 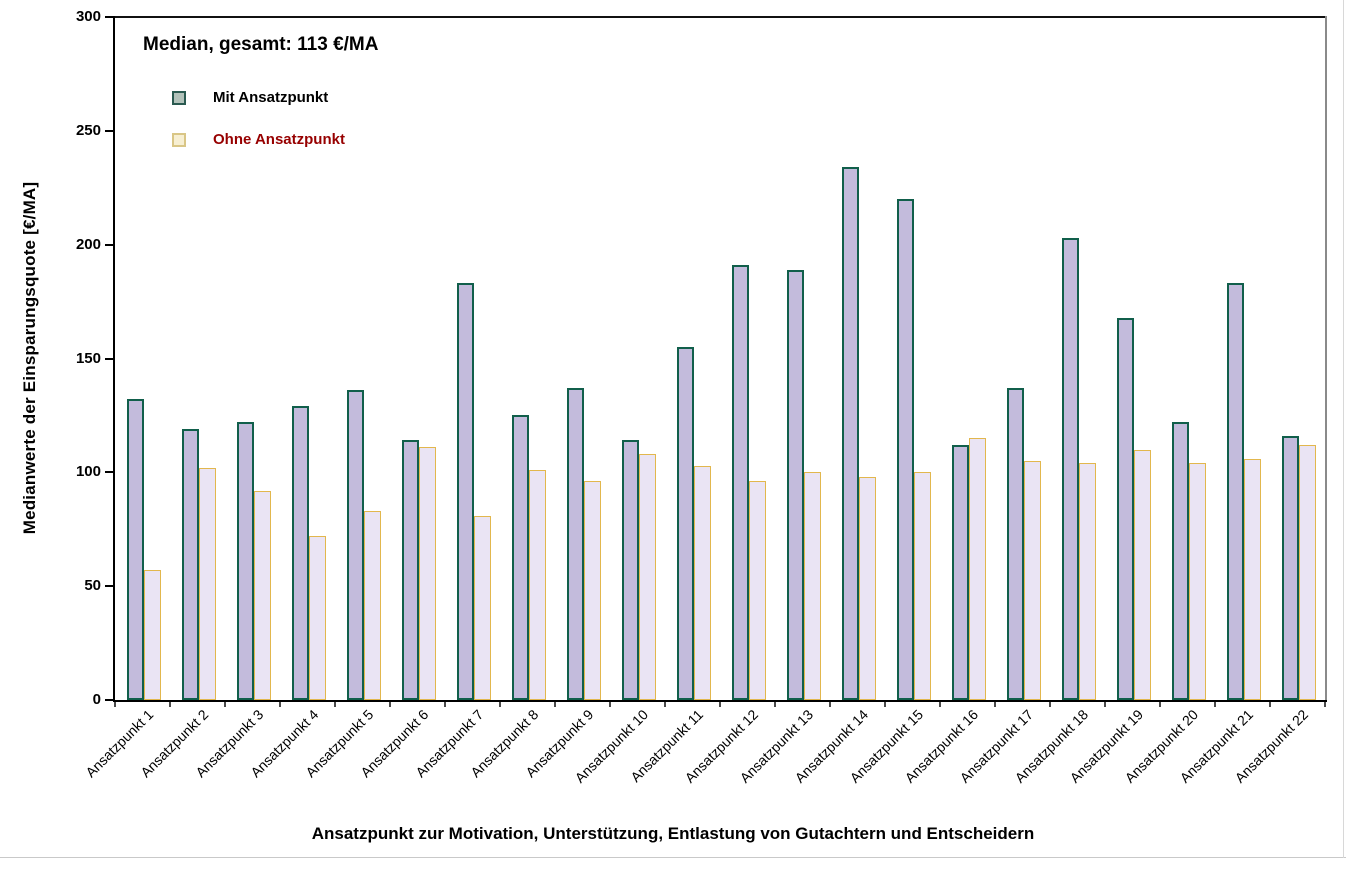 I want to click on y-axis-labels: 0 50 100 150 200 250 300, so click(x=52, y=358).